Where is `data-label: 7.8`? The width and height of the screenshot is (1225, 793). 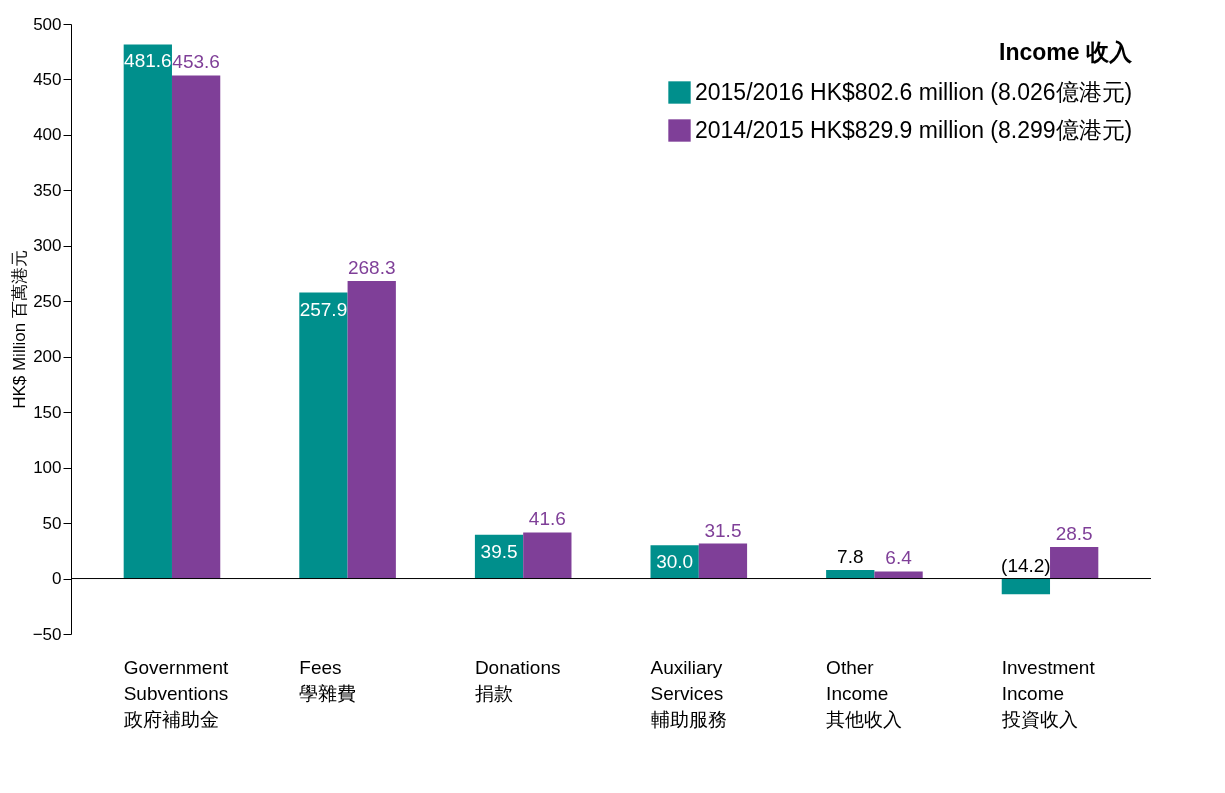 data-label: 7.8 is located at coordinates (850, 556).